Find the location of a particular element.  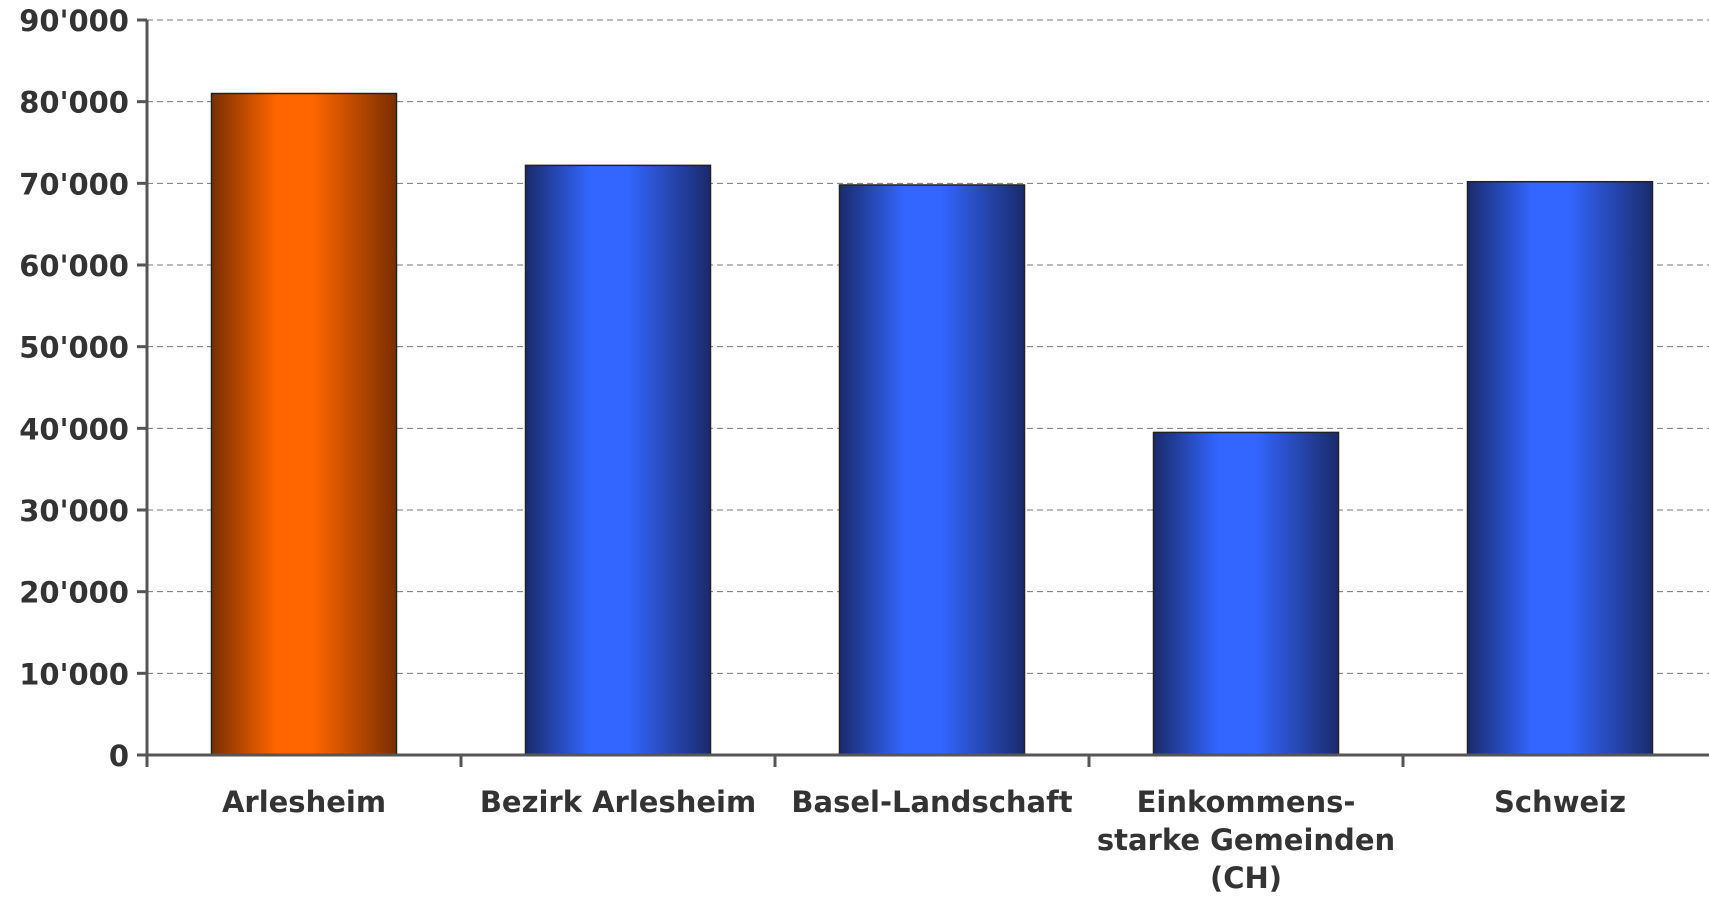

y-tick-label: 90'000 is located at coordinates (74, 21).